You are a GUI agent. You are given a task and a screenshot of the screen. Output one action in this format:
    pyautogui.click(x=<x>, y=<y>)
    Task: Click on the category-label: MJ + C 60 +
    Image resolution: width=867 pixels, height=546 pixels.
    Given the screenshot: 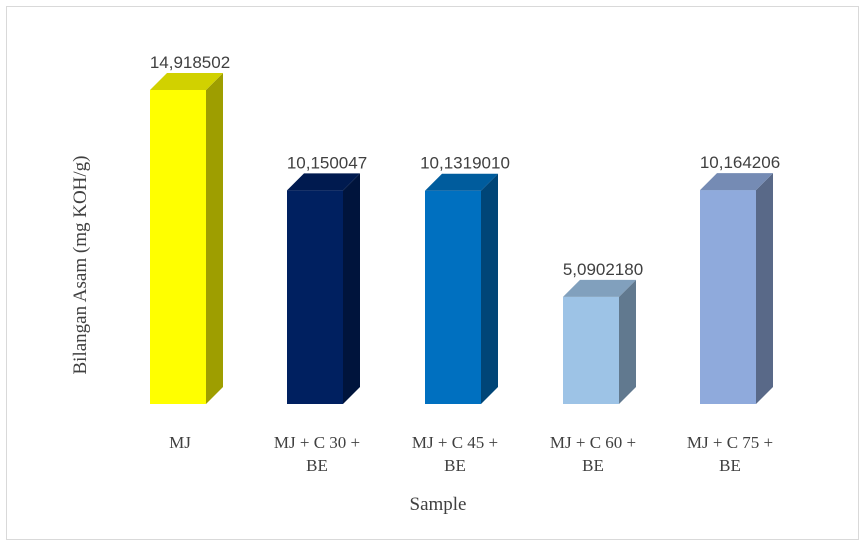 What is the action you would take?
    pyautogui.click(x=593, y=442)
    